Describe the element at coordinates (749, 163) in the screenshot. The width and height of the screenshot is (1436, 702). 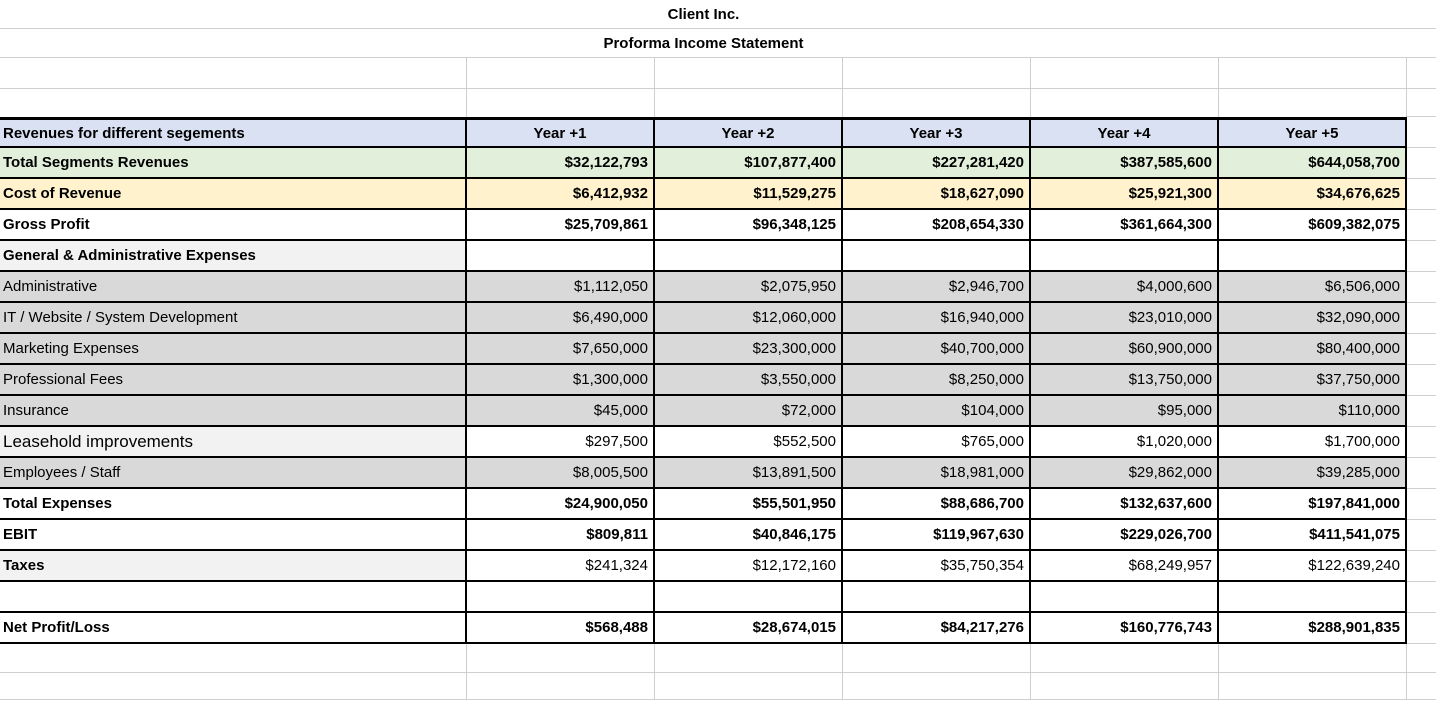
I see `cell-value: $107,877,400` at that location.